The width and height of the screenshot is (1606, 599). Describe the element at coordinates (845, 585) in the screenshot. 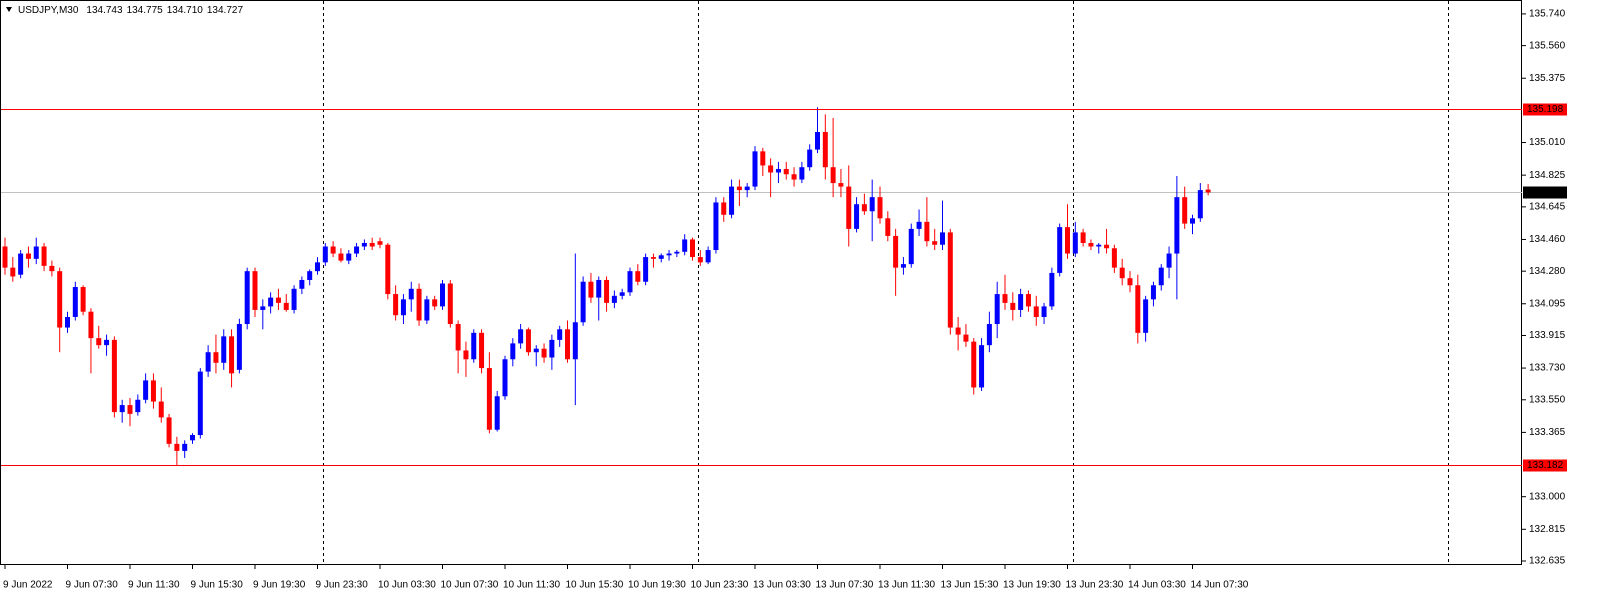

I see `x-tick-label: 13 Jun 07:30` at that location.